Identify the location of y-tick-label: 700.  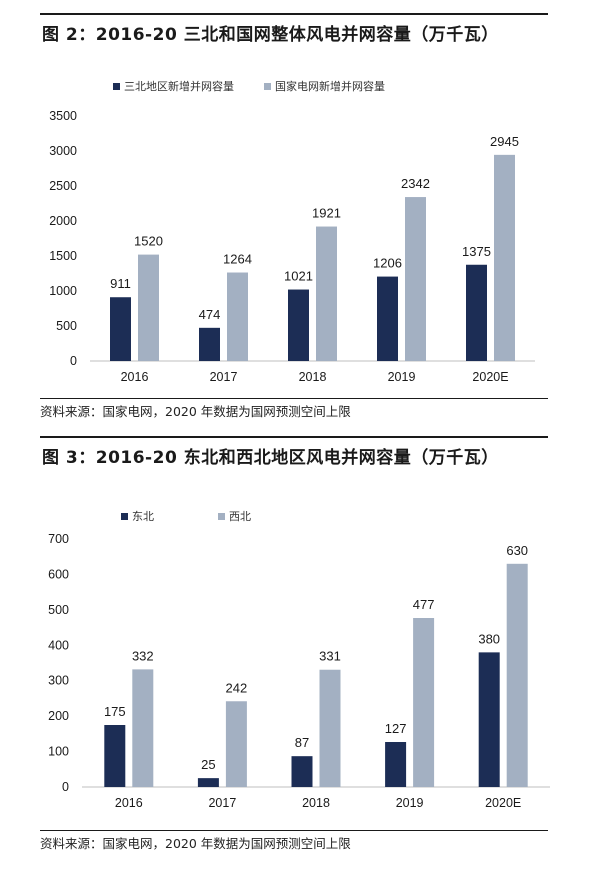
(58, 539).